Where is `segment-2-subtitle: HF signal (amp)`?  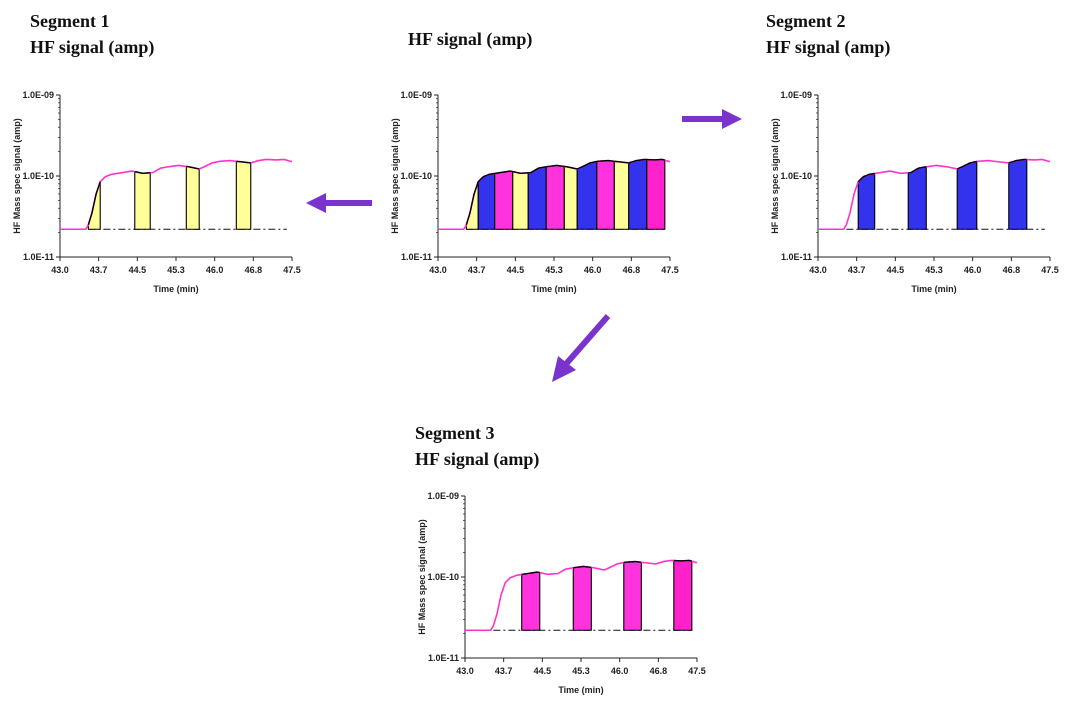
segment-2-subtitle: HF signal (amp) is located at coordinates (828, 47).